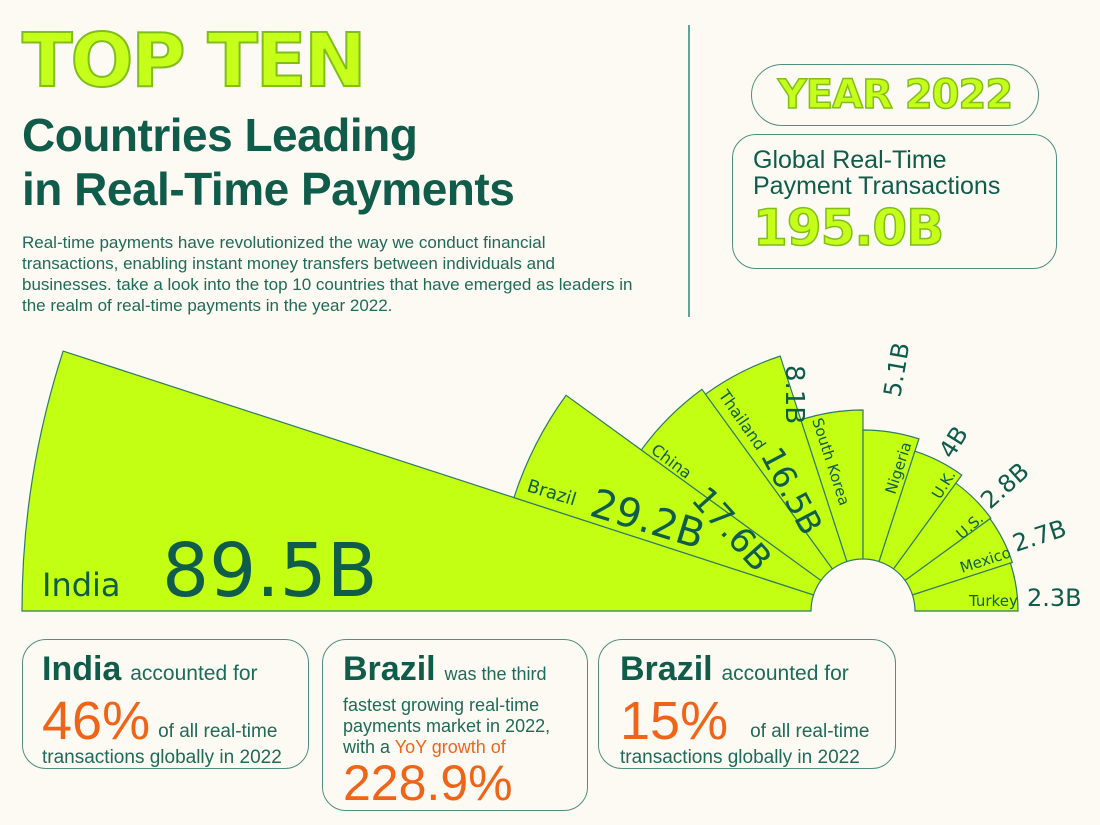 This screenshot has width=1100, height=825. Describe the element at coordinates (965, 587) in the screenshot. I see `wedge-turkey` at that location.